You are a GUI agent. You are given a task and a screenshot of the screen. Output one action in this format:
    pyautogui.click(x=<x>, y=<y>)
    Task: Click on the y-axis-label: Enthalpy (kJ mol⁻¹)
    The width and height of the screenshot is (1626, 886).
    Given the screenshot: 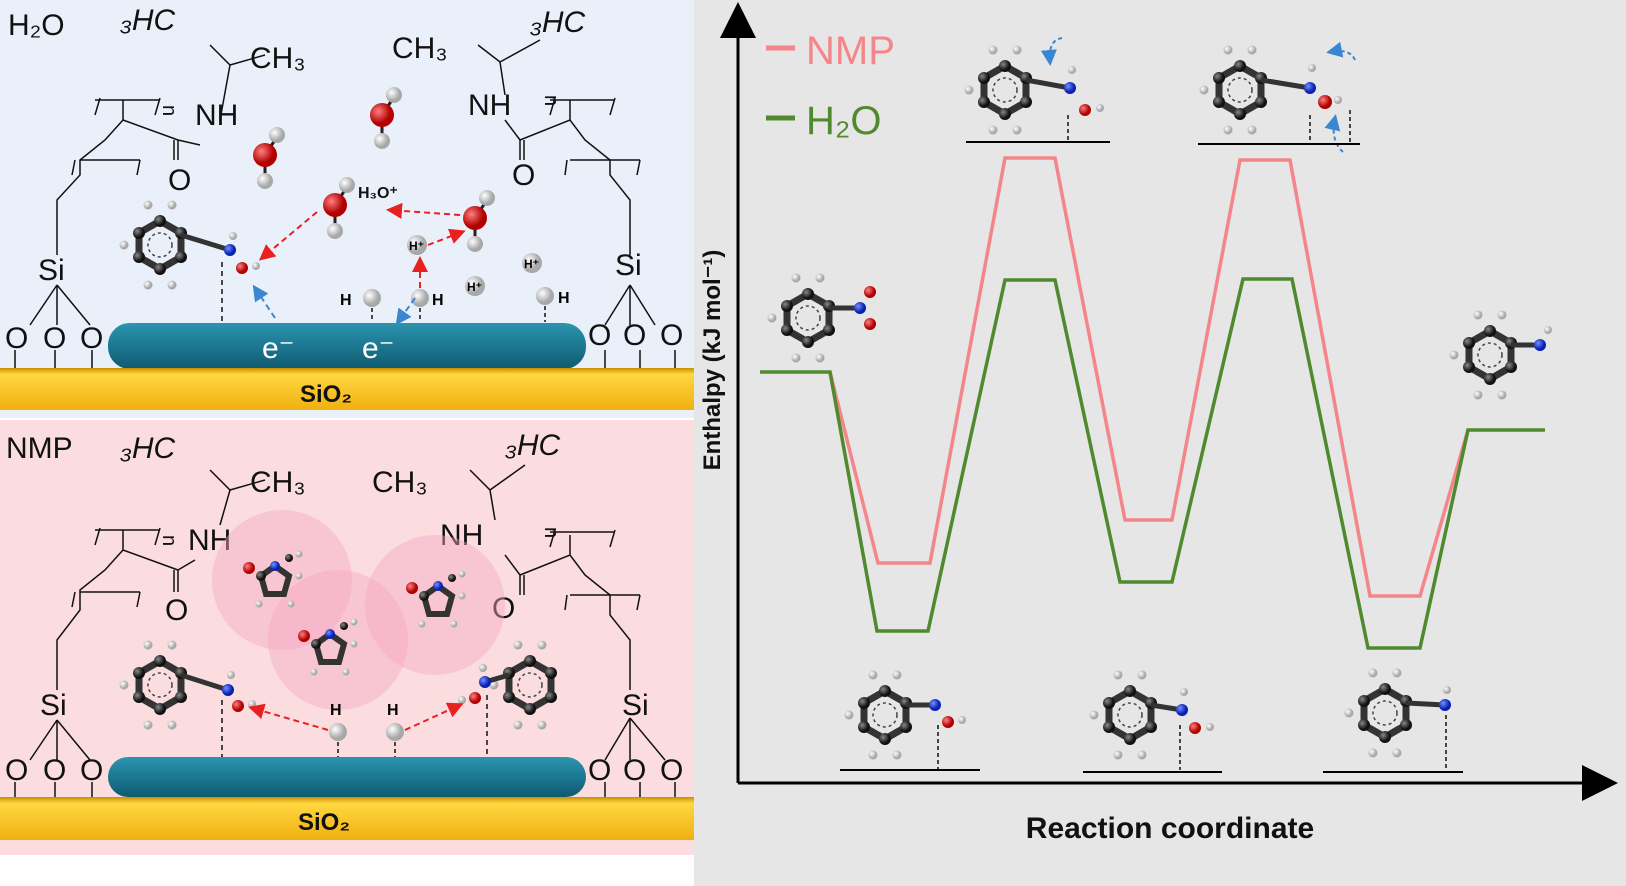 What is the action you would take?
    pyautogui.click(x=712, y=360)
    